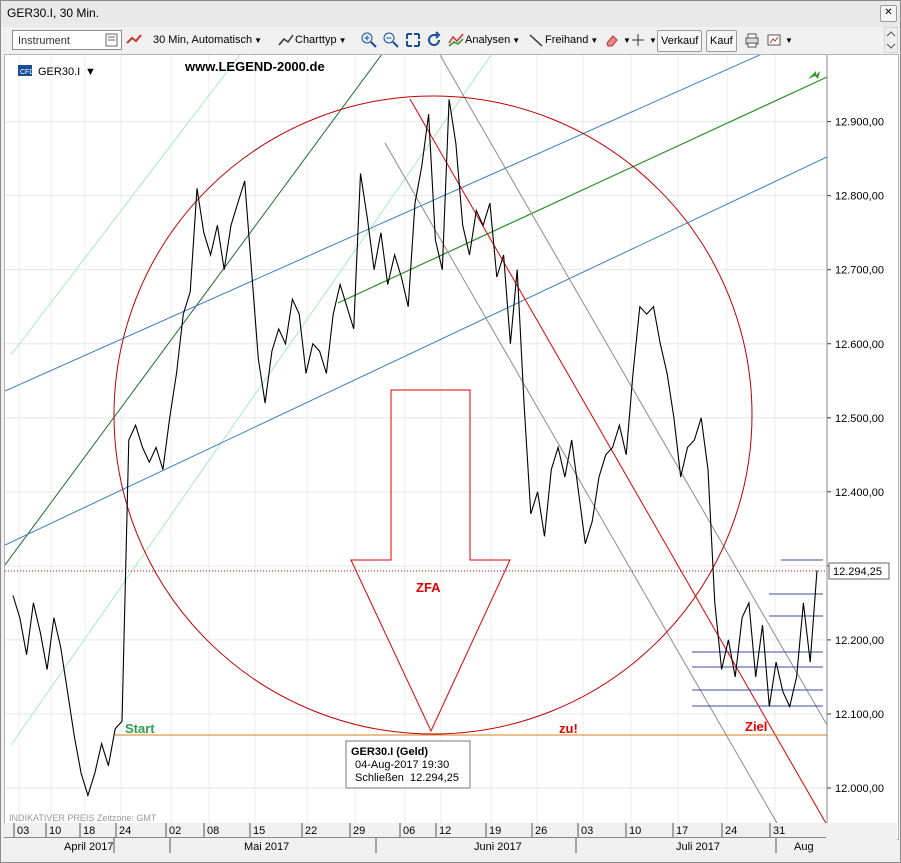 Image resolution: width=901 pixels, height=863 pixels. I want to click on x-day-label: 08, so click(213, 831).